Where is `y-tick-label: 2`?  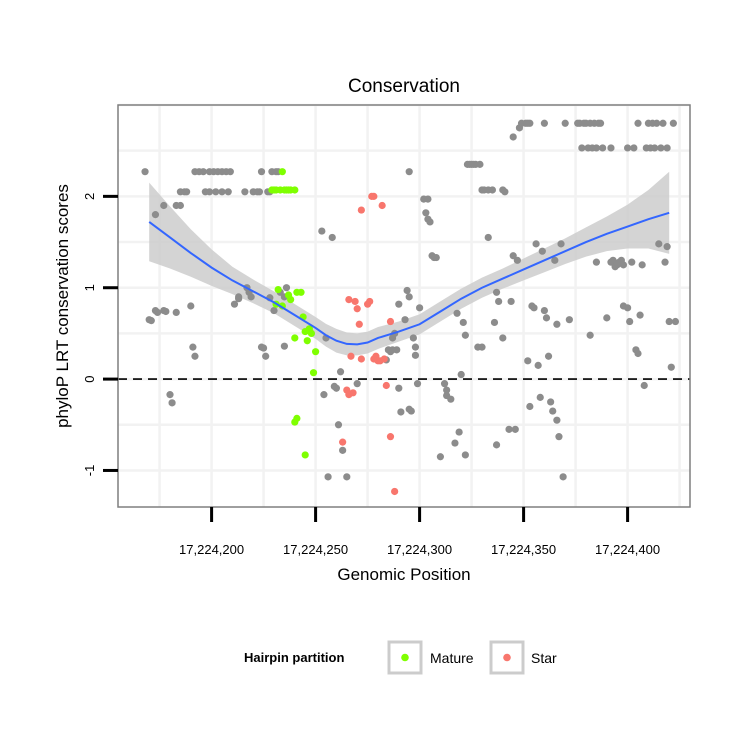
y-tick-label: 2 is located at coordinates (89, 196).